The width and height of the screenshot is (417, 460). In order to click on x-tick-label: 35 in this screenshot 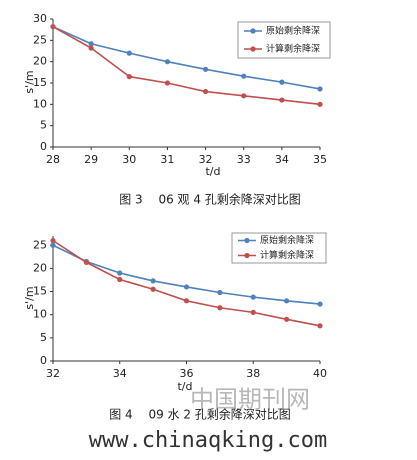, I will do `click(320, 159)`.